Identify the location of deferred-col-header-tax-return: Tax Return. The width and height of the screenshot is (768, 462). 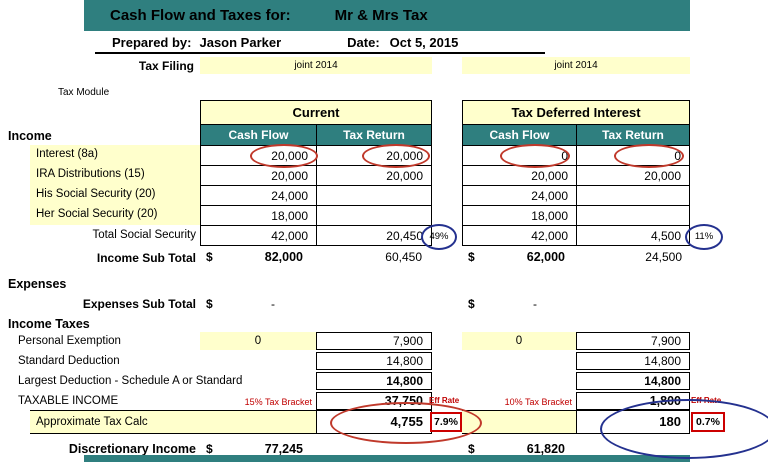
(632, 135).